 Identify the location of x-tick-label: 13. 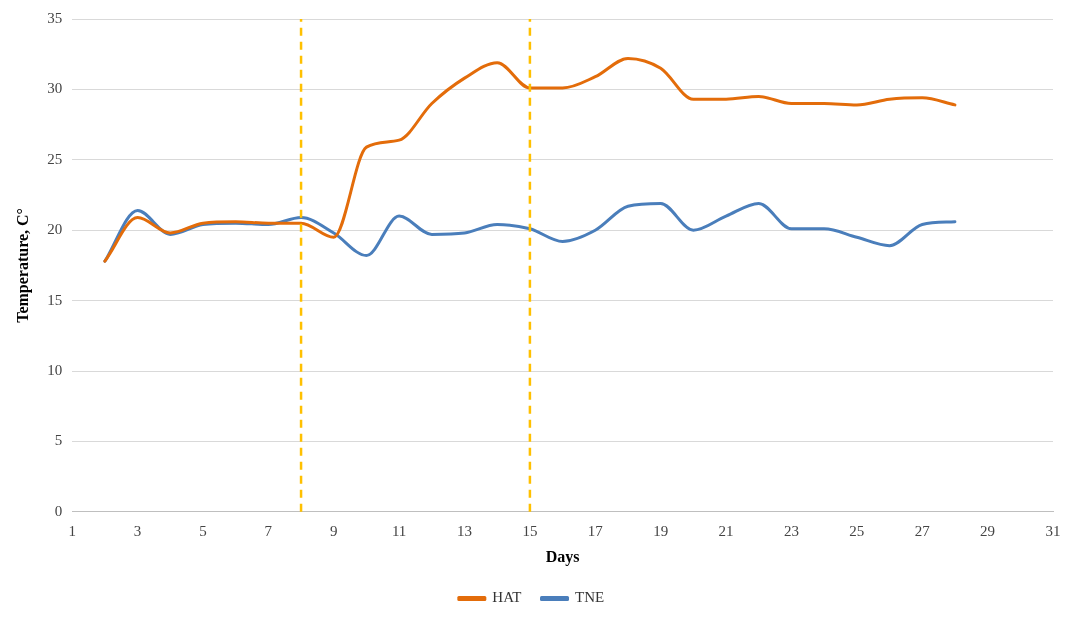
(465, 530).